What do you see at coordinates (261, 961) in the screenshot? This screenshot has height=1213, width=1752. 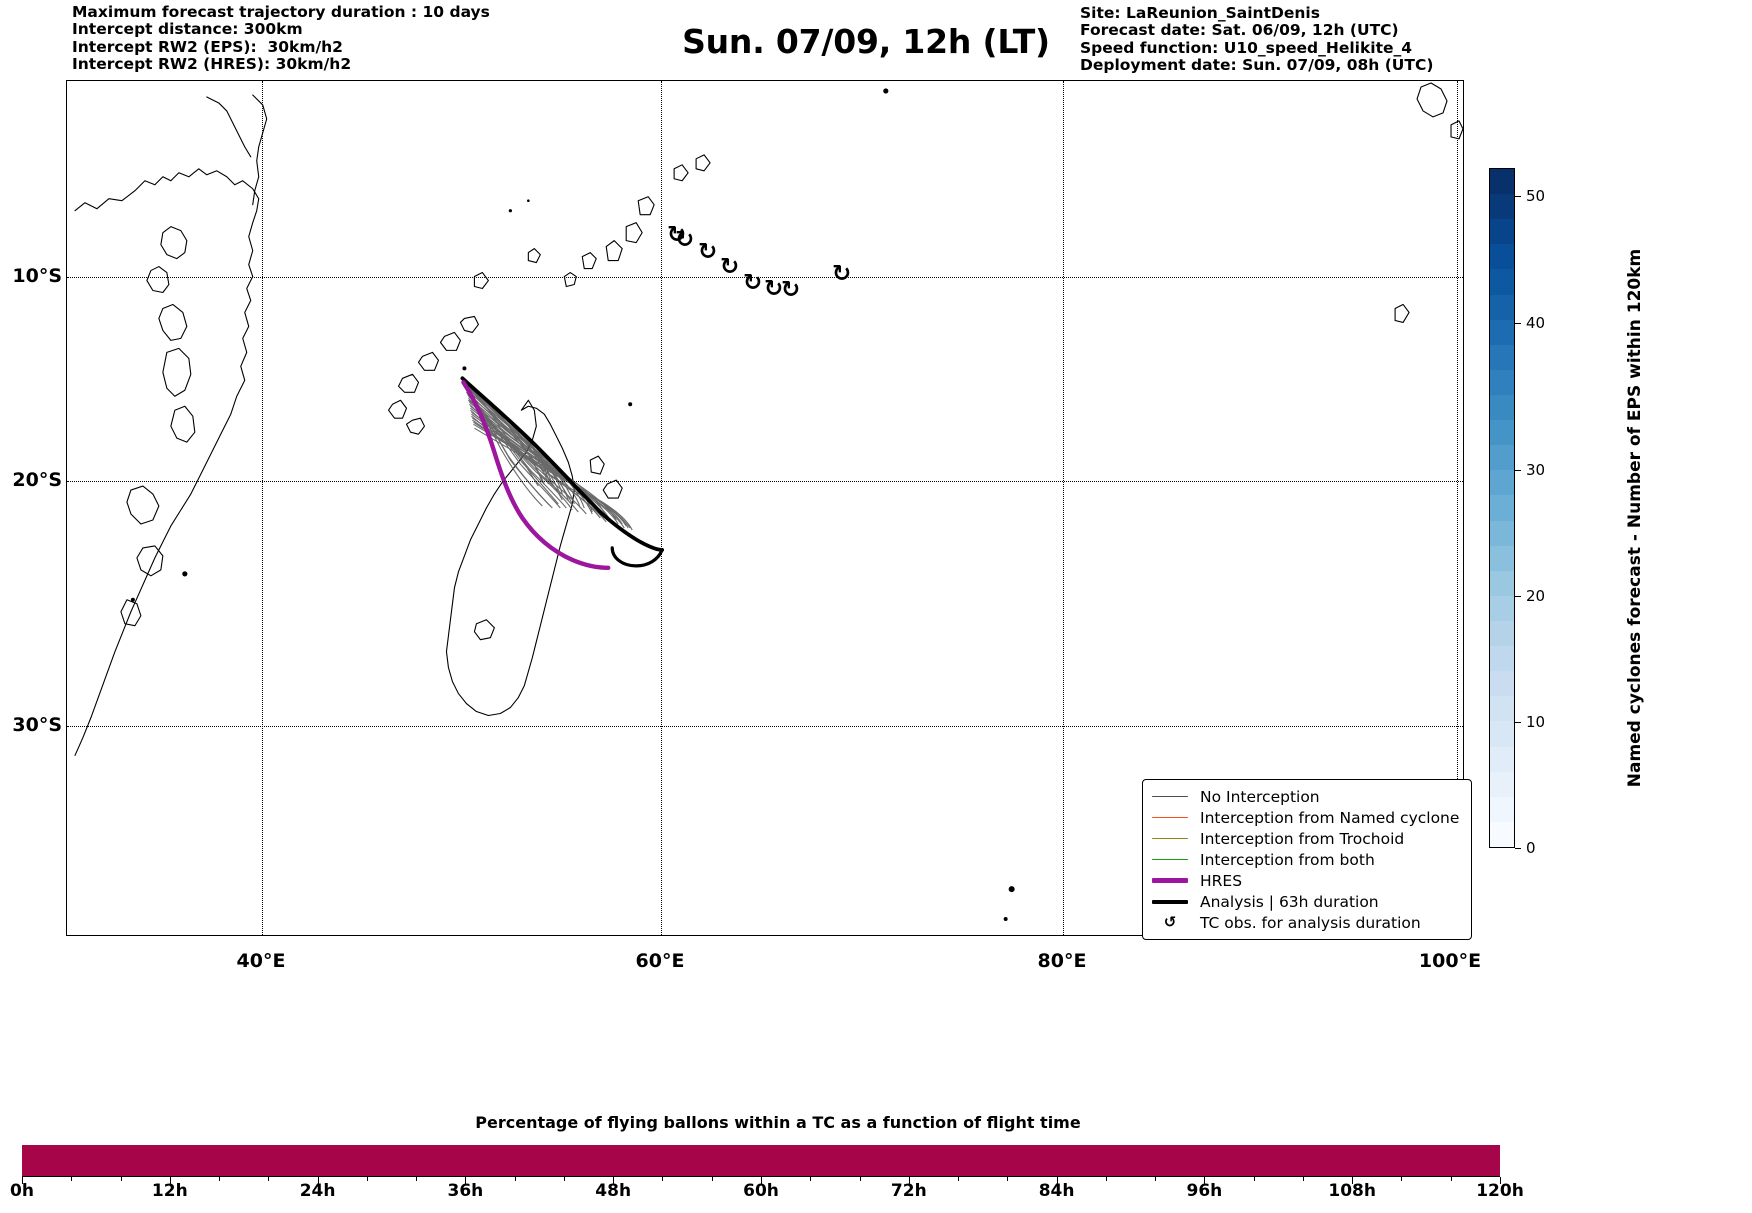 I see `xtick-label: 40°E` at bounding box center [261, 961].